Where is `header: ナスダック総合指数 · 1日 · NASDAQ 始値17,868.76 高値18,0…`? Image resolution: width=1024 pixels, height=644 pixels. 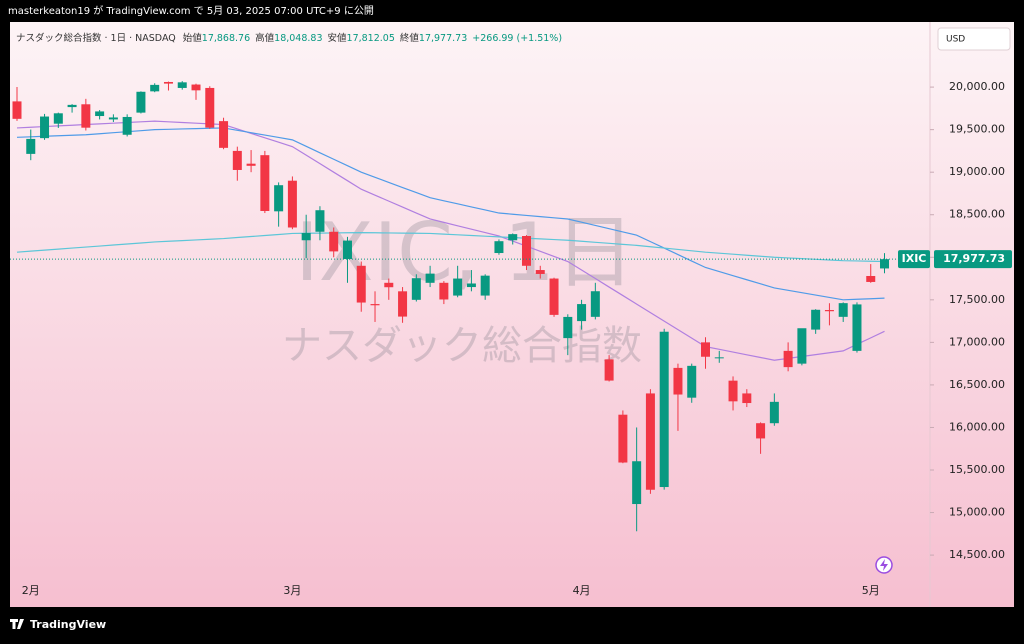
header: ナスダック総合指数 · 1日 · NASDAQ 始値17,868.76 高値18,0… is located at coordinates (289, 38).